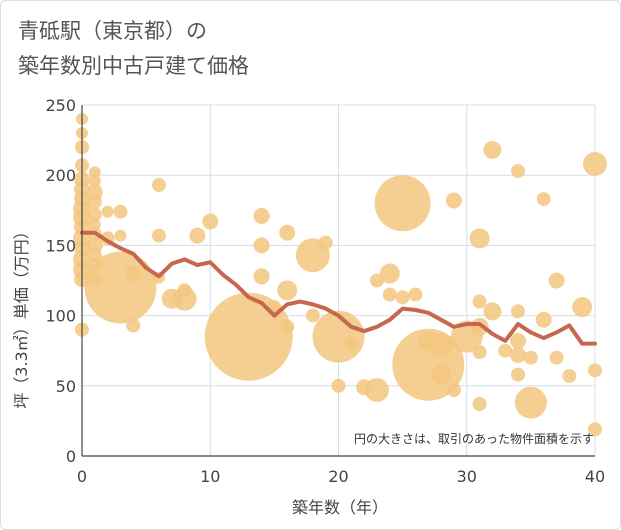 The height and width of the screenshot is (530, 621). What do you see at coordinates (21, 315) in the screenshot?
I see `y-axis-title: 坪（3.3㎡）単価（万円）` at bounding box center [21, 315].